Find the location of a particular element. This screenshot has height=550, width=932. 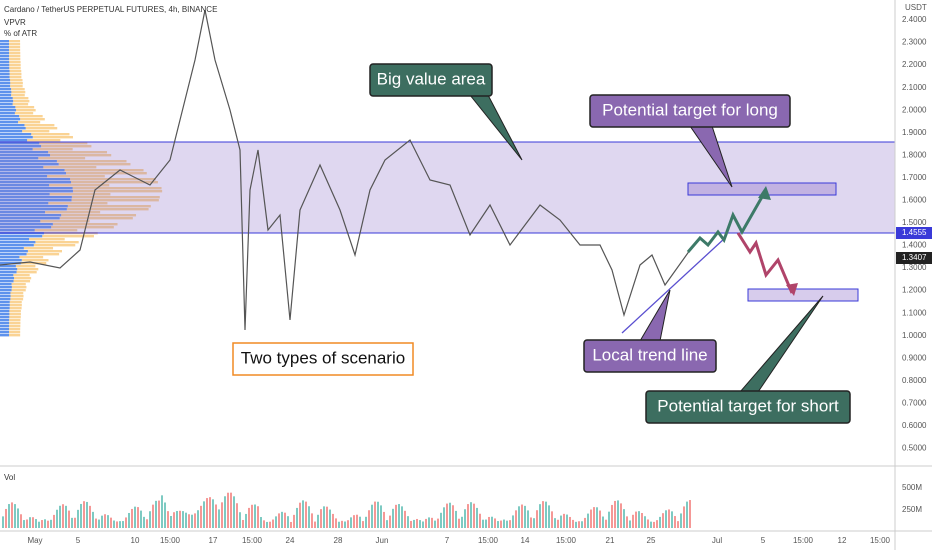

price-label: 1.1000 is located at coordinates (914, 312).